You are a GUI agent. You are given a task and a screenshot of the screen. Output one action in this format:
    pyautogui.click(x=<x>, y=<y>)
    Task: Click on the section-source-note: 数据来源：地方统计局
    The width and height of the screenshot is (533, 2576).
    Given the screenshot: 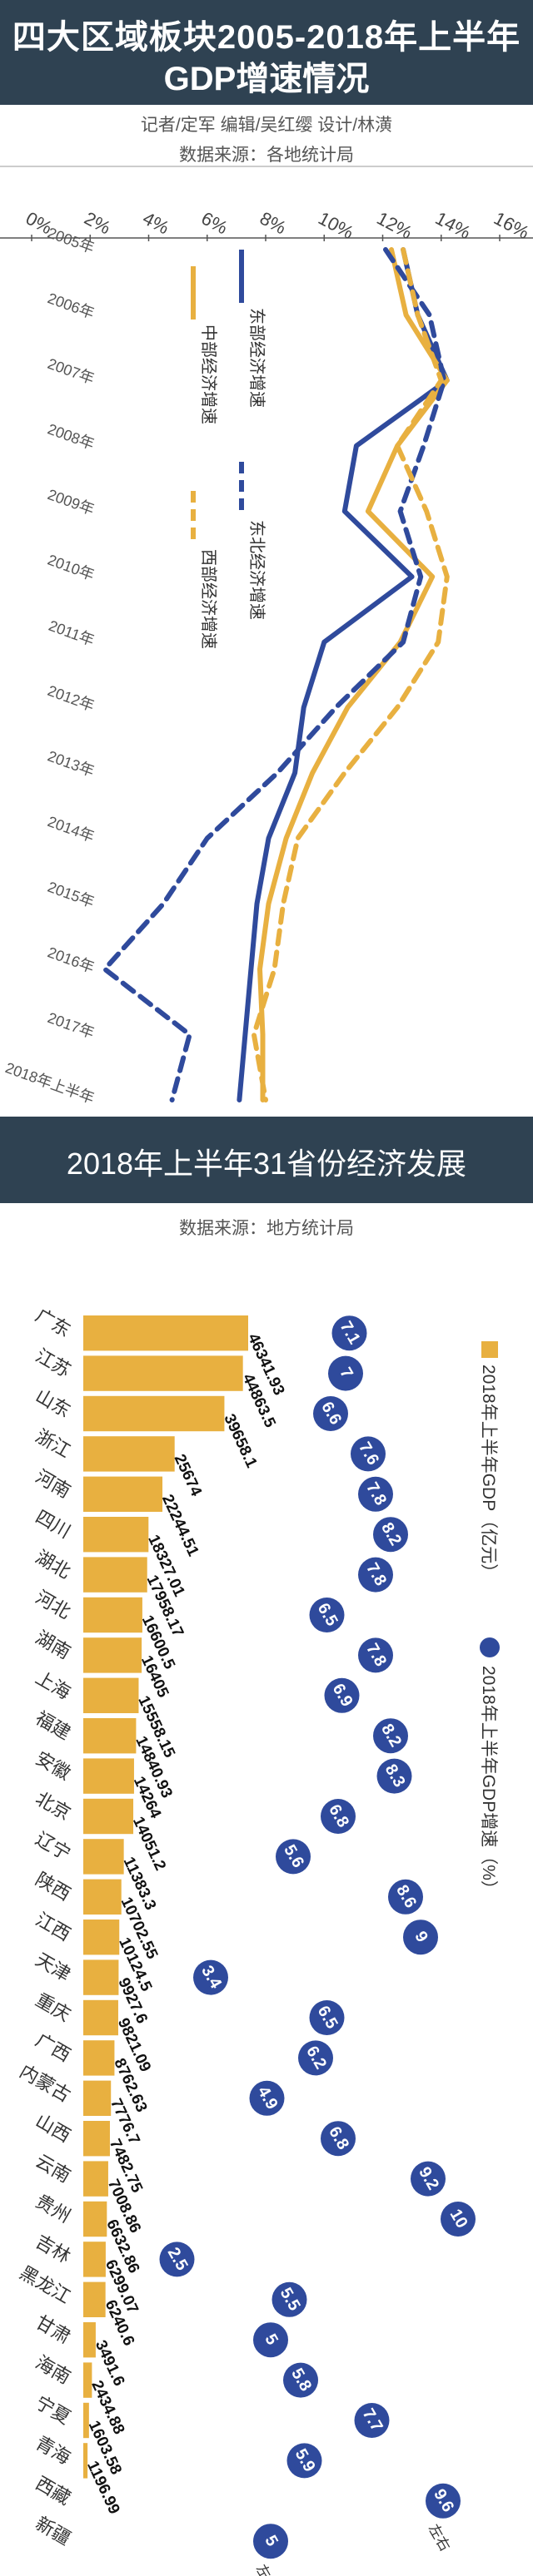 What is the action you would take?
    pyautogui.click(x=267, y=1228)
    